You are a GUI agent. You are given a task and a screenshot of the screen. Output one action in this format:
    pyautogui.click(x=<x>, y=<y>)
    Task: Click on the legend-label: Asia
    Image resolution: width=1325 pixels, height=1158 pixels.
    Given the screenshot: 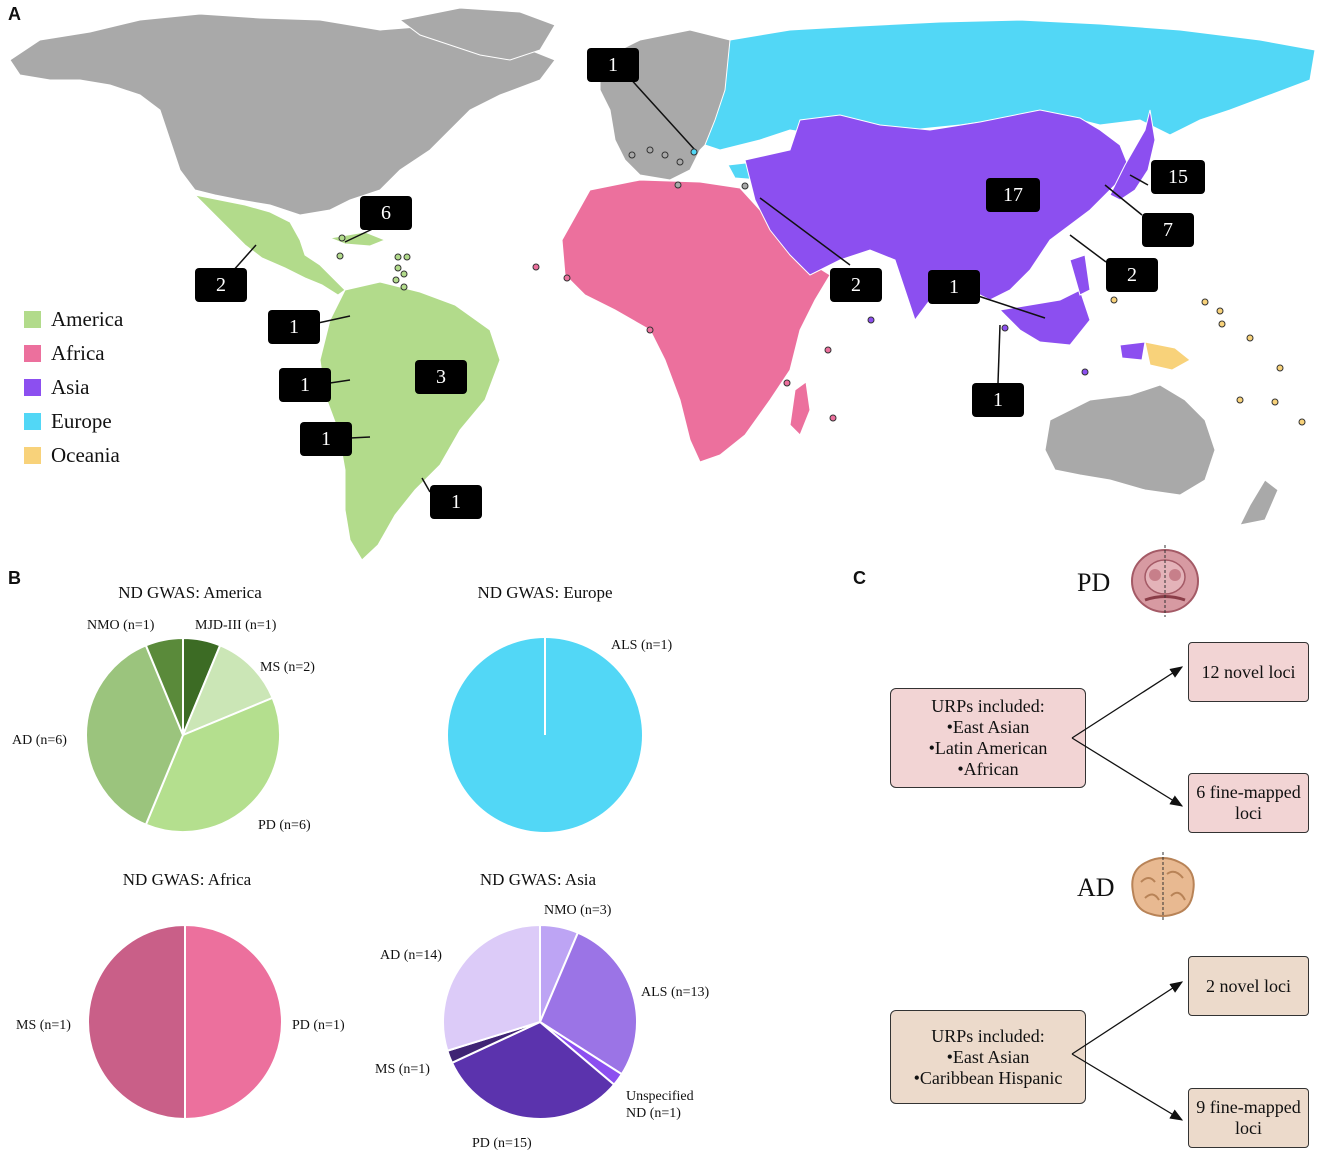 What is the action you would take?
    pyautogui.click(x=70, y=386)
    